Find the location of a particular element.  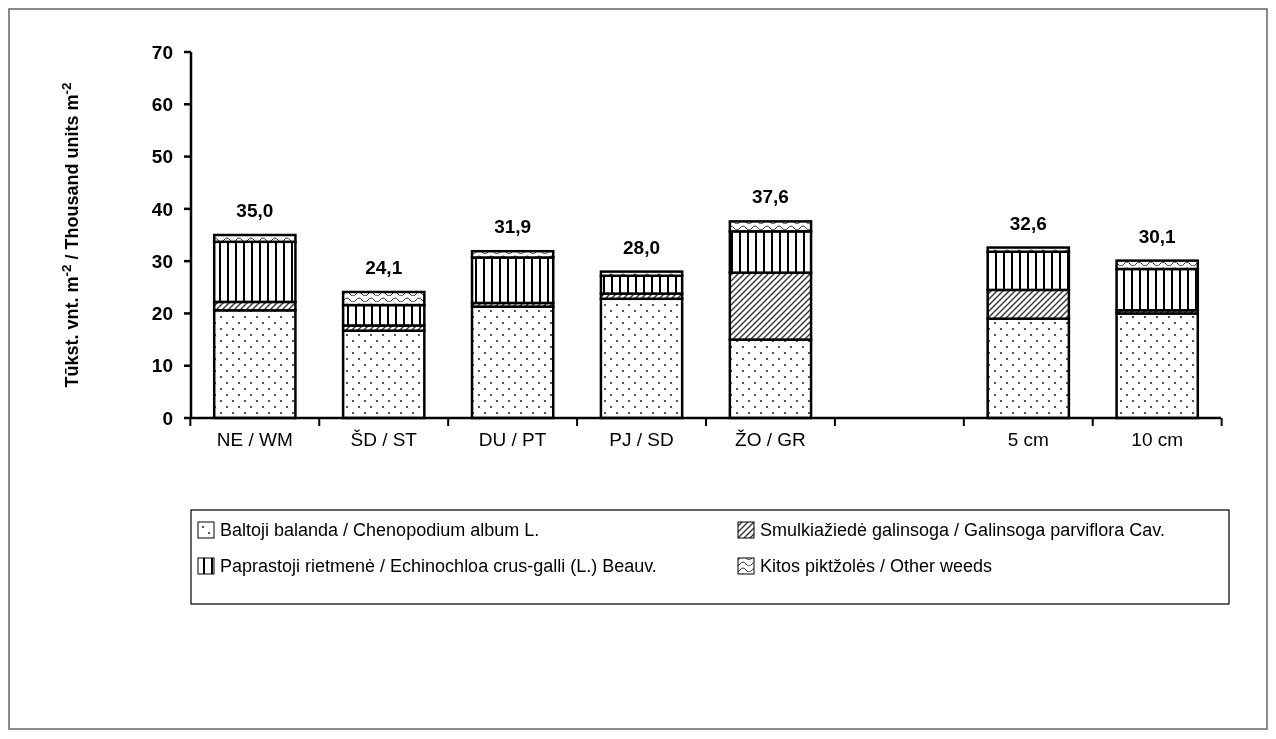

x-tick-label: 10 cm is located at coordinates (1157, 439).